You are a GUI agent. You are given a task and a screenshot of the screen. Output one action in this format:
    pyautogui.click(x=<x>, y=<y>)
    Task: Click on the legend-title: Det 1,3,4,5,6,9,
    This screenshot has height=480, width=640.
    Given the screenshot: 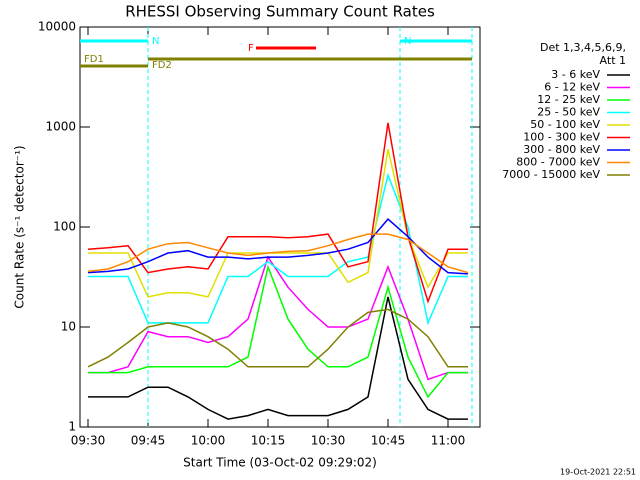 What is the action you would take?
    pyautogui.click(x=583, y=47)
    